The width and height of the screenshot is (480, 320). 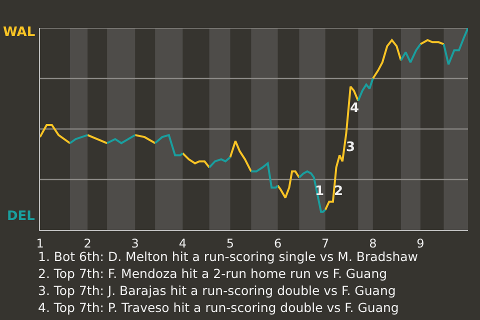 I want to click on x-tick-label: 7, so click(x=326, y=243).